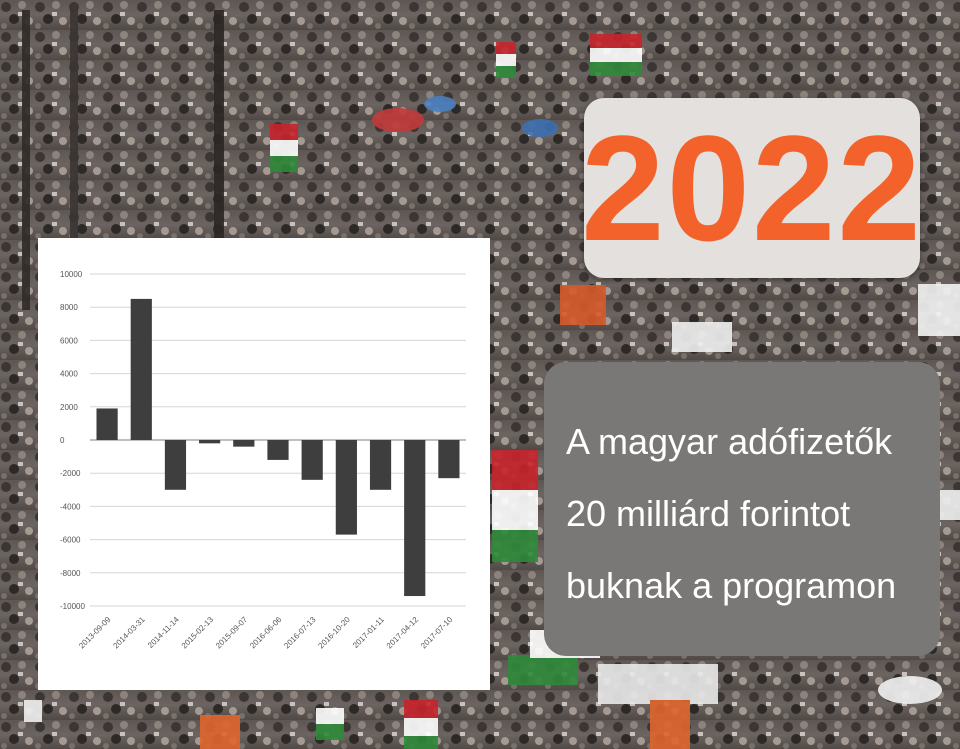  Describe the element at coordinates (70, 506) in the screenshot. I see `y-tick-label: -4000` at that location.